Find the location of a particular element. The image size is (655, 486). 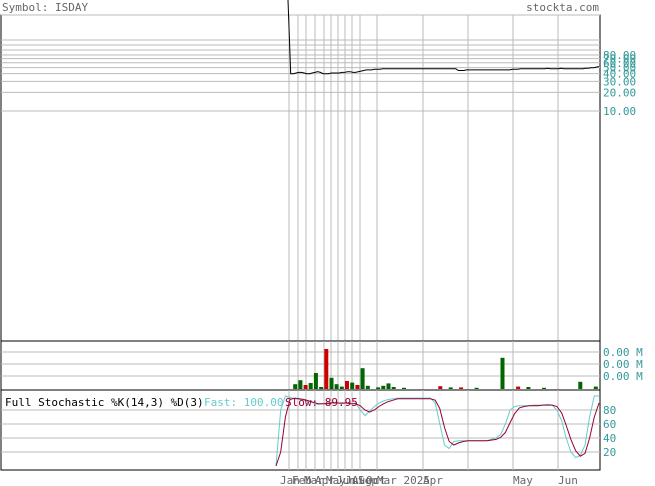

x-axis-tick-label: Mar is located at coordinates (314, 480).